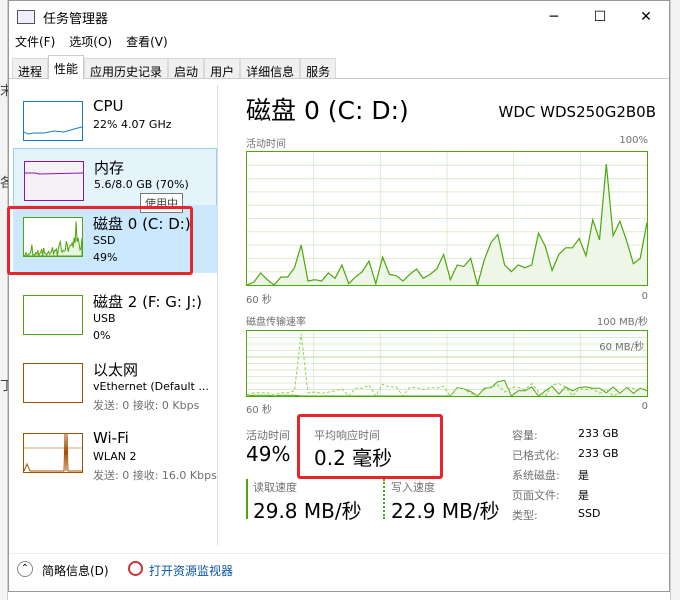  What do you see at coordinates (191, 571) in the screenshot?
I see `open-resource-monitor-link: 打开资源监视器` at bounding box center [191, 571].